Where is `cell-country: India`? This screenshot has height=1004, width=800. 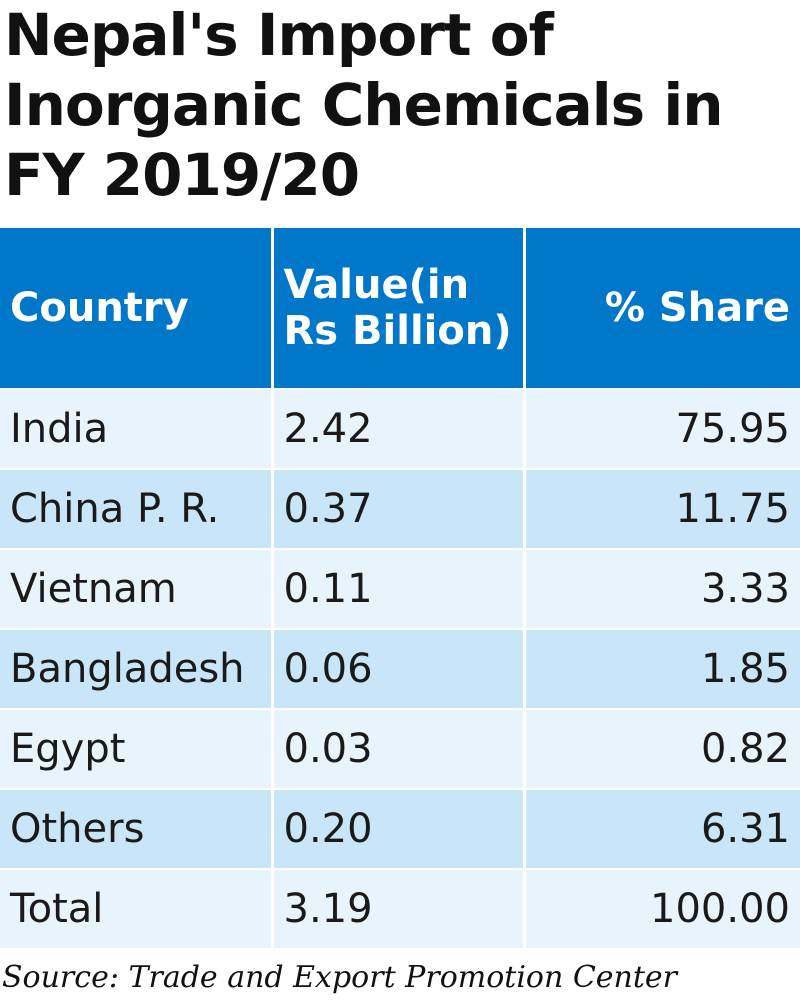 cell-country: India is located at coordinates (137, 428).